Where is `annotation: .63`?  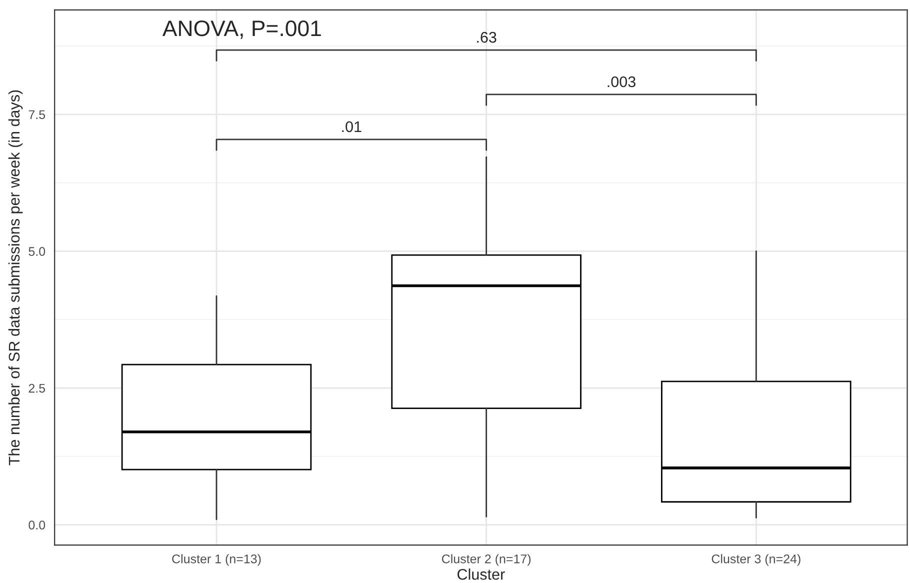
annotation: .63 is located at coordinates (486, 37).